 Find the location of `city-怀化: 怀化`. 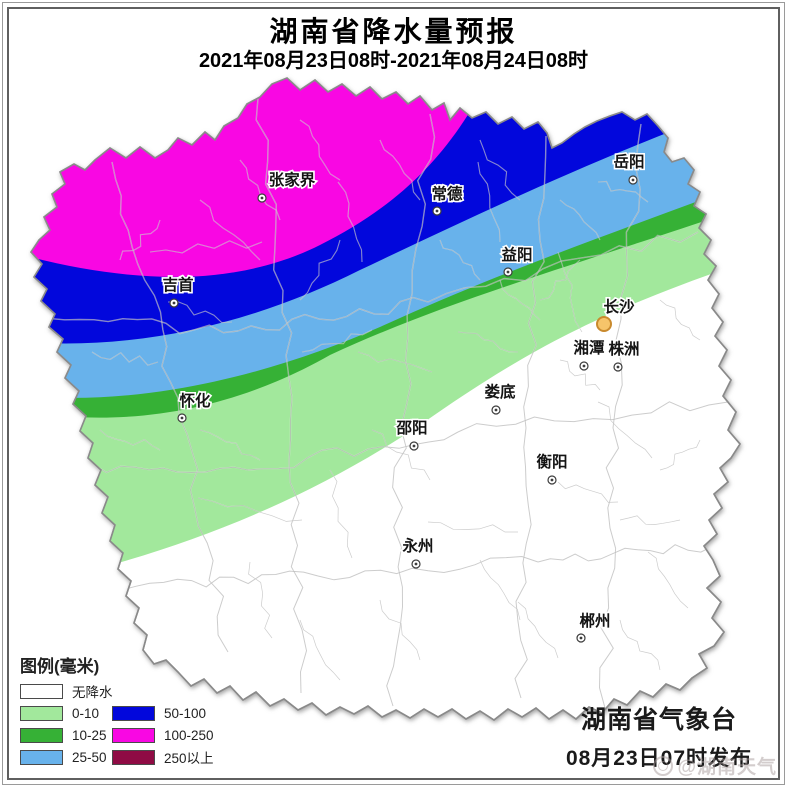

city-怀化: 怀化 is located at coordinates (195, 406).